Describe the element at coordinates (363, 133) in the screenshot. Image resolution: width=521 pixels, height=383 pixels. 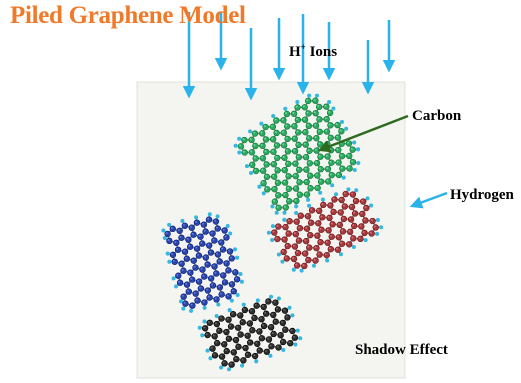
I see `carbon-pointer-arrow` at that location.